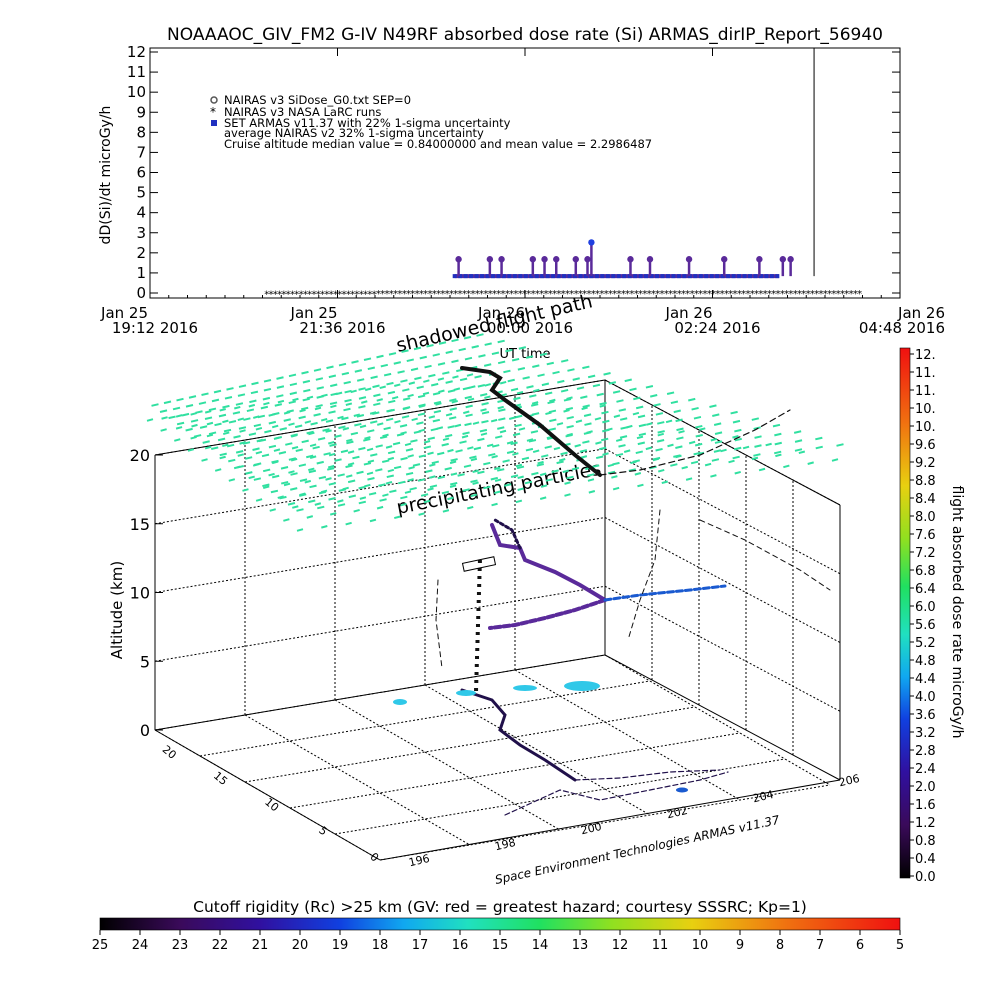  Describe the element at coordinates (925, 643) in the screenshot. I see `dose-colorbar-tick-label: 5.2` at that location.